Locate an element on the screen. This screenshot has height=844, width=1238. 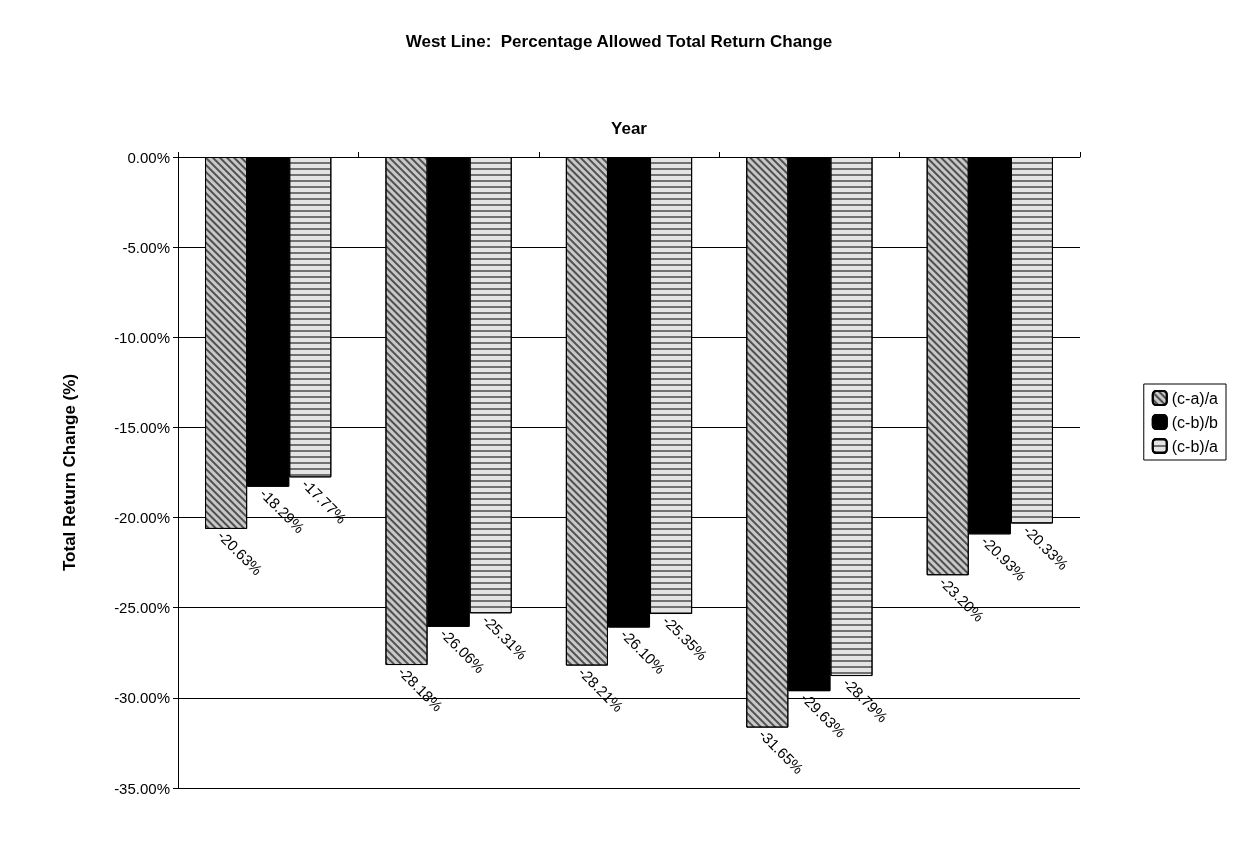
y-axis-title: Total Return Change (%) is located at coordinates (69, 472).